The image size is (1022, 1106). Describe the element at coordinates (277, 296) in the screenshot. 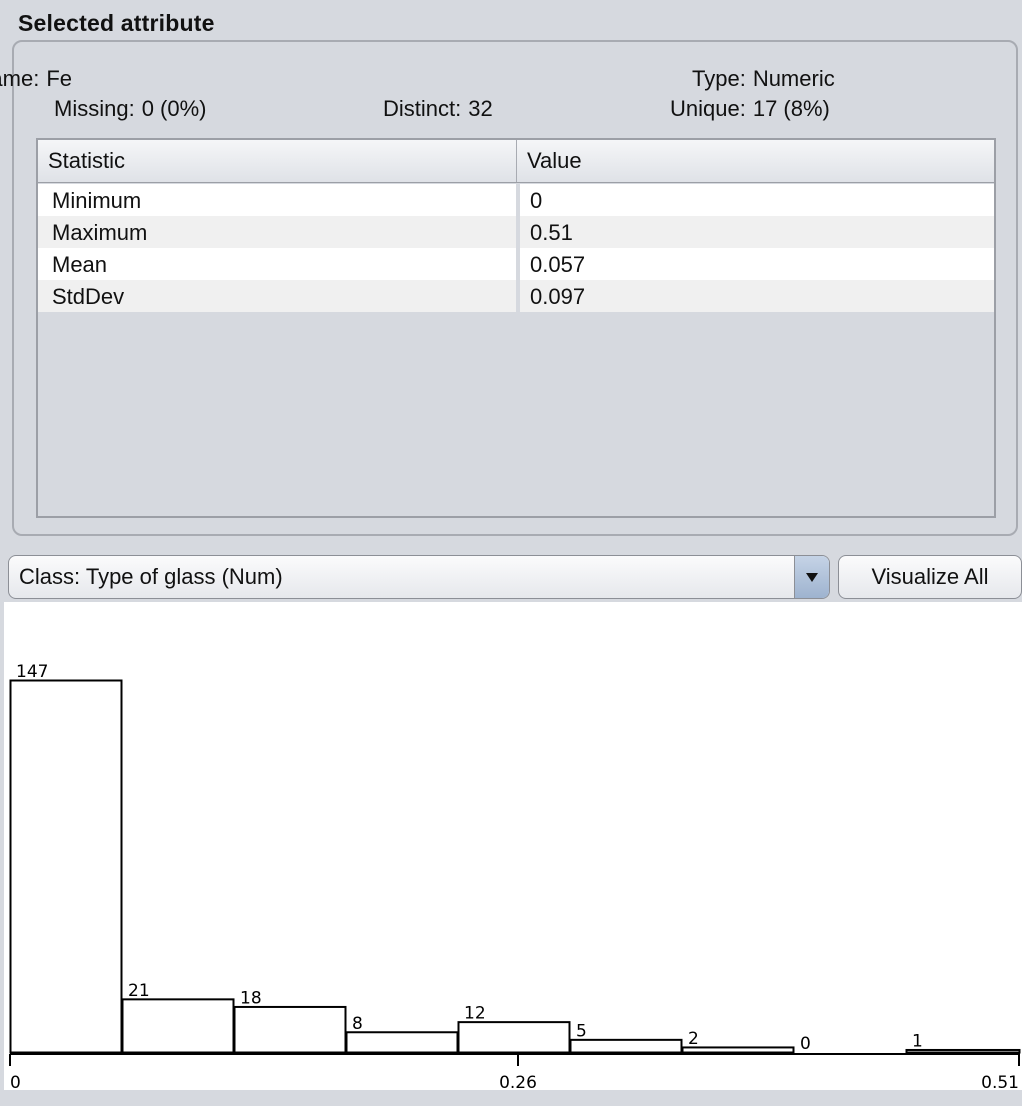

I see `statistic-cell: StdDev` at that location.